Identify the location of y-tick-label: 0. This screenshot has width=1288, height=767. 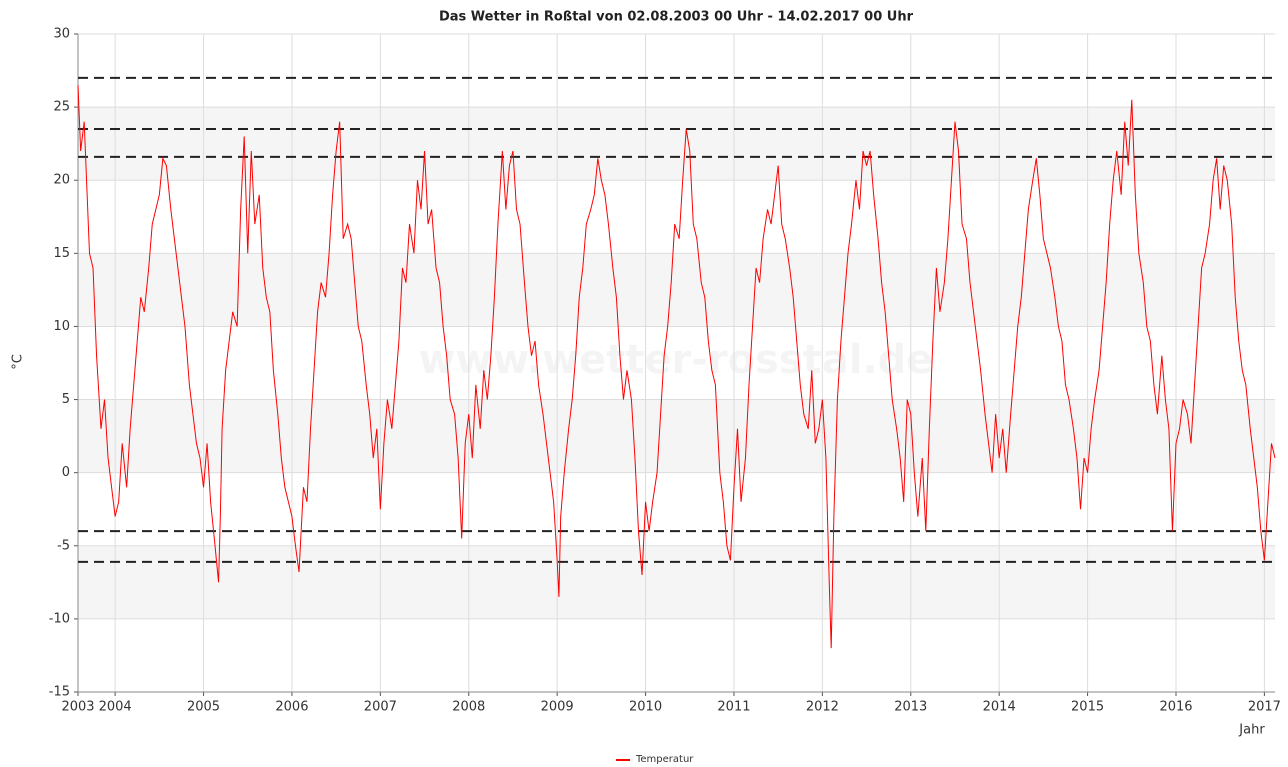
(66, 472).